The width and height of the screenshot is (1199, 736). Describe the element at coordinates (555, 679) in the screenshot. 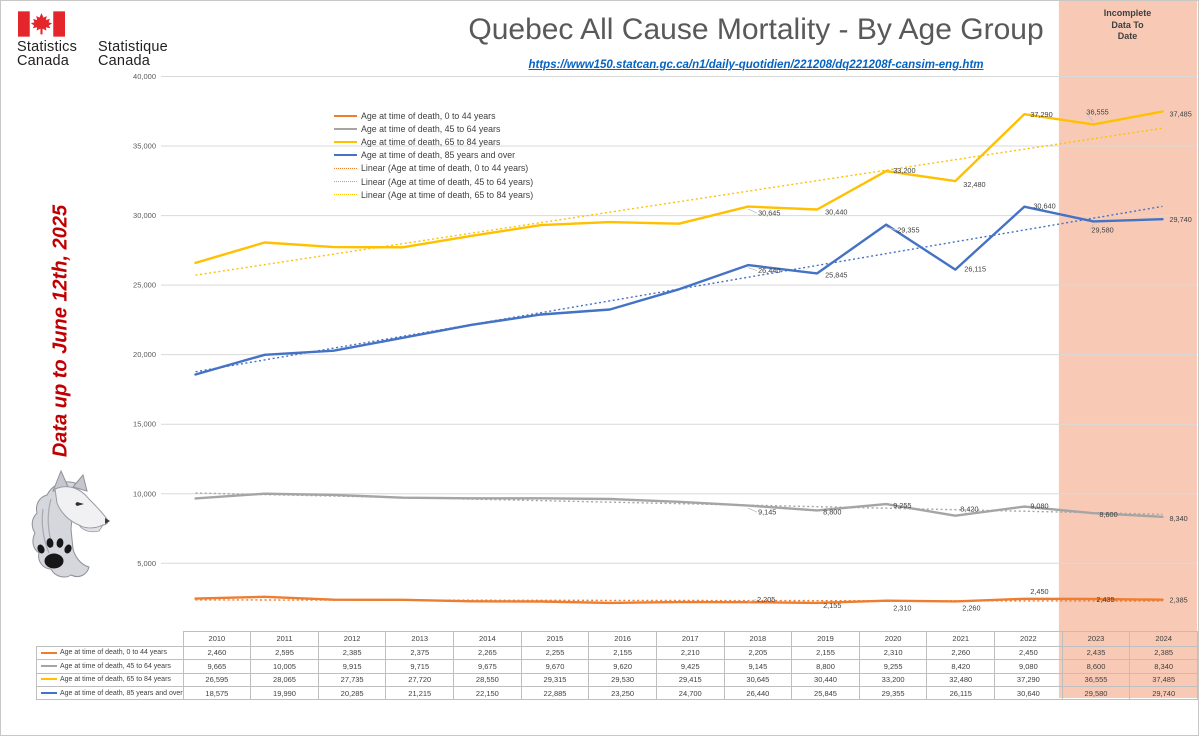

I see `value-cell: 29,315` at that location.